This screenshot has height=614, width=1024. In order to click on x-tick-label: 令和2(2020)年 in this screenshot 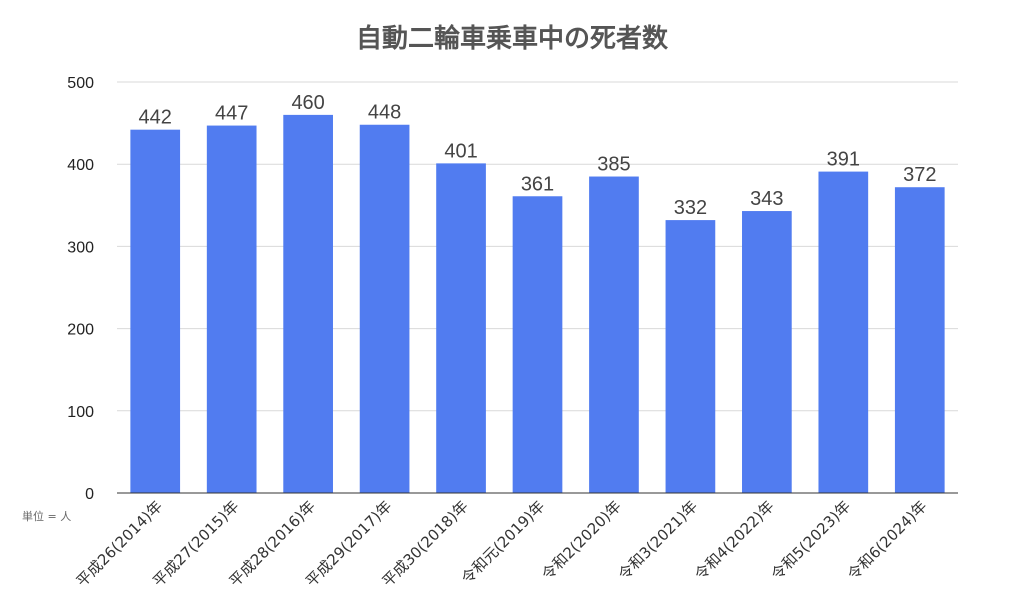, I will do `click(581, 540)`.